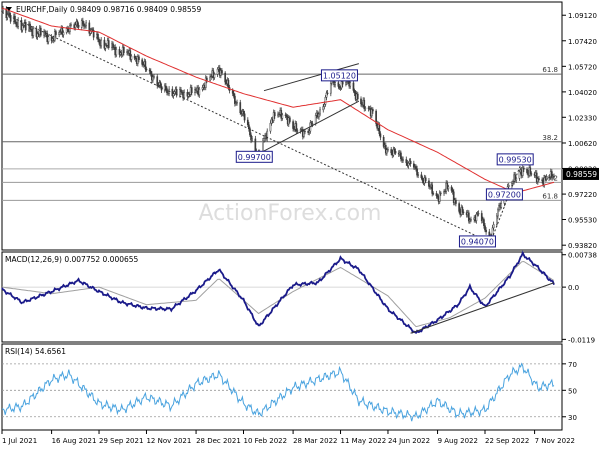  What do you see at coordinates (364, 441) in the screenshot?
I see `x-axis-tick-label: 11 May 2022` at bounding box center [364, 441].